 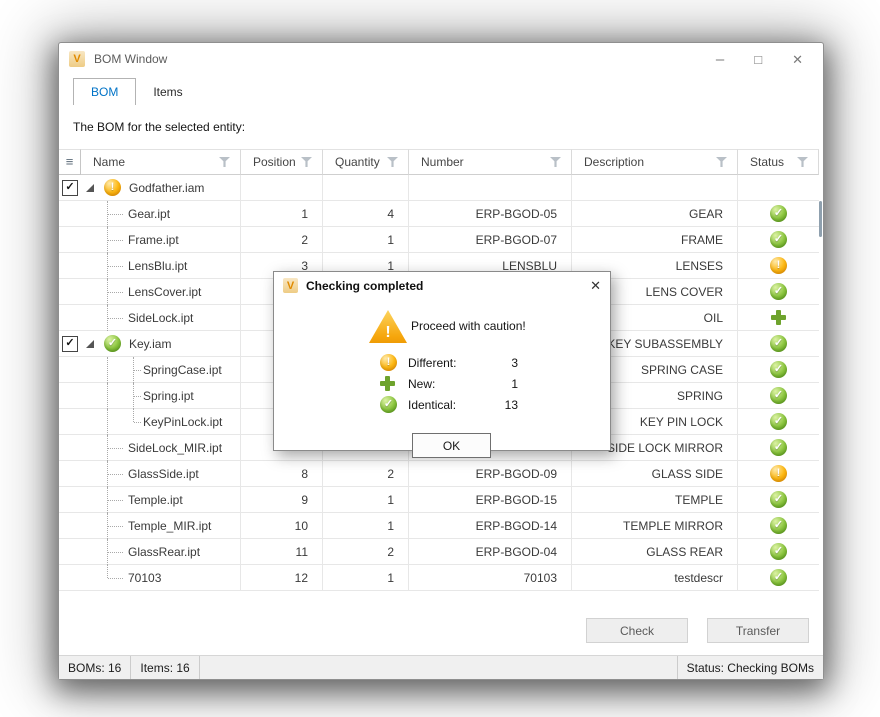 I want to click on app-icon: V, so click(x=77, y=59).